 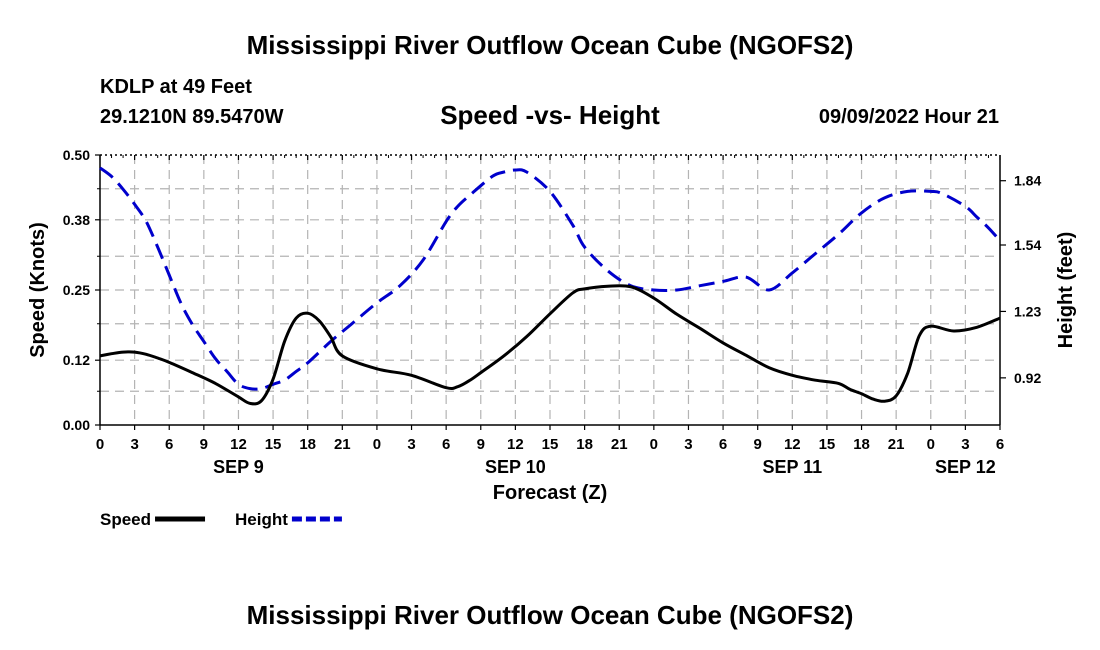 What do you see at coordinates (965, 467) in the screenshot?
I see `day-label: SEP 12` at bounding box center [965, 467].